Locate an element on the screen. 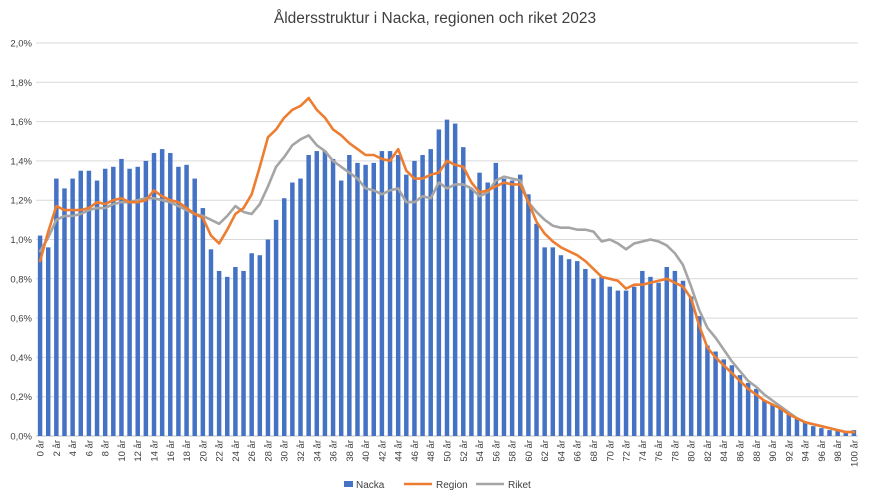  x-tick-label: 8 år is located at coordinates (106, 448).